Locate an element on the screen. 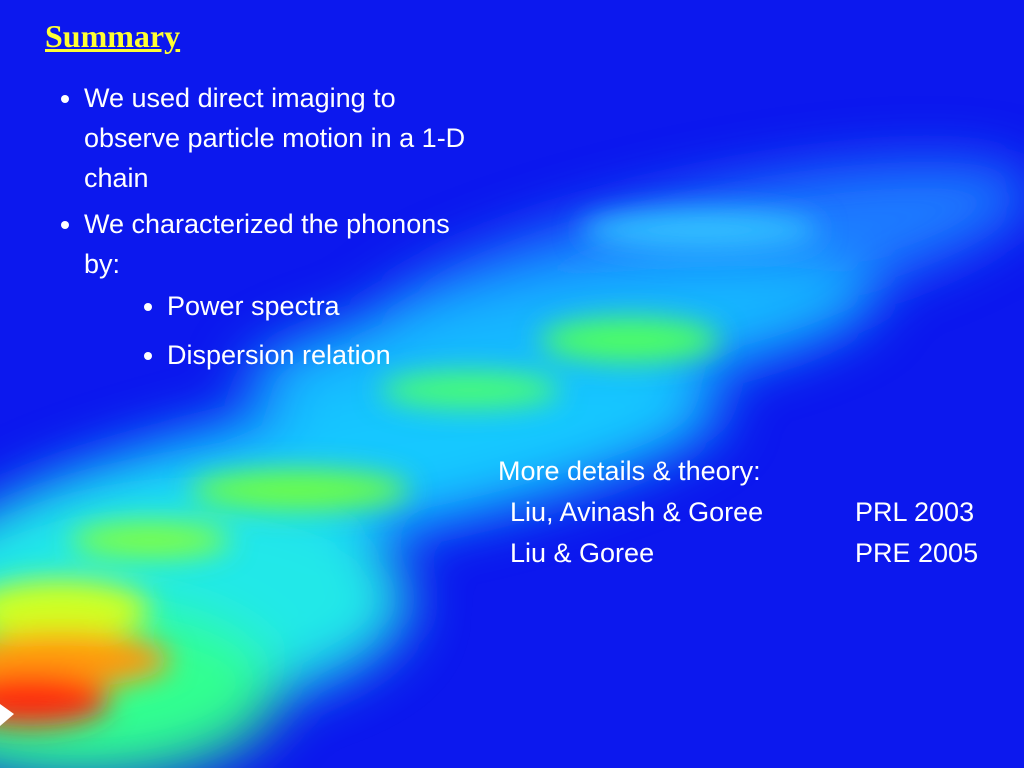 The image size is (1024, 768). marker is located at coordinates (7, 715).